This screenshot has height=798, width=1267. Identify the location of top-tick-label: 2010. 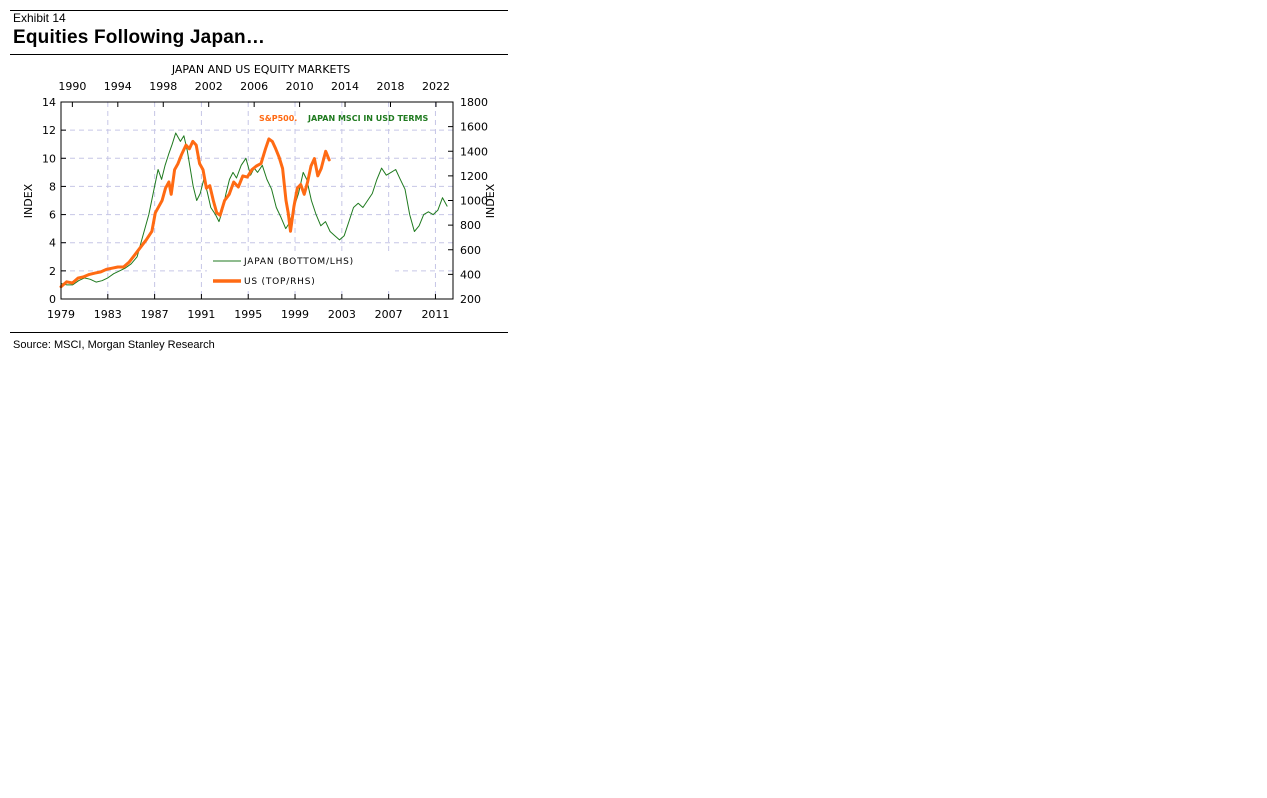
(300, 86).